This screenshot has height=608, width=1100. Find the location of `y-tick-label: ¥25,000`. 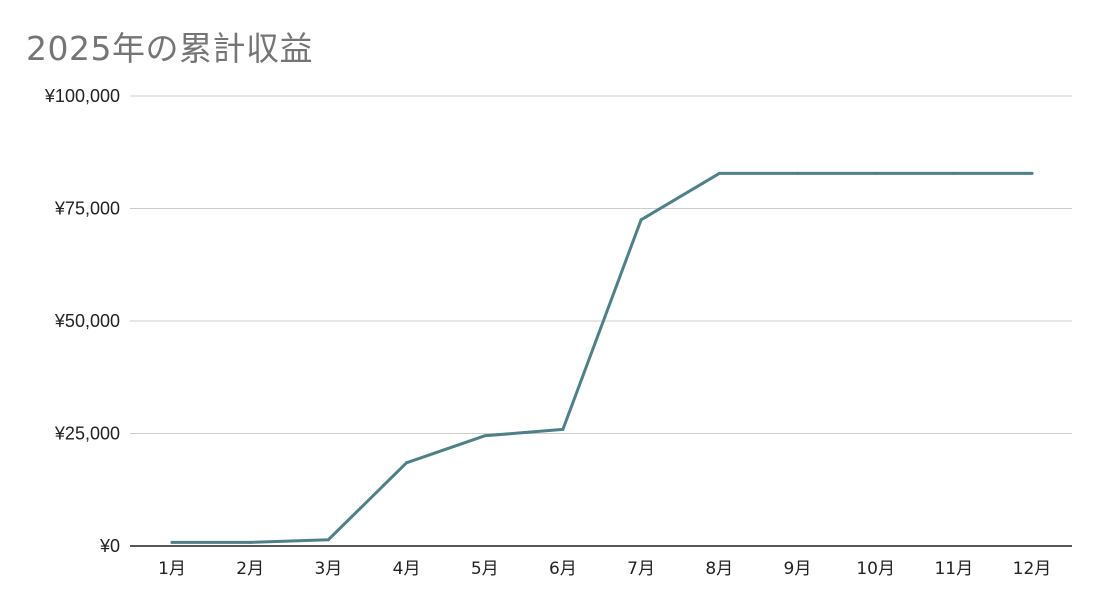

y-tick-label: ¥25,000 is located at coordinates (87, 434).